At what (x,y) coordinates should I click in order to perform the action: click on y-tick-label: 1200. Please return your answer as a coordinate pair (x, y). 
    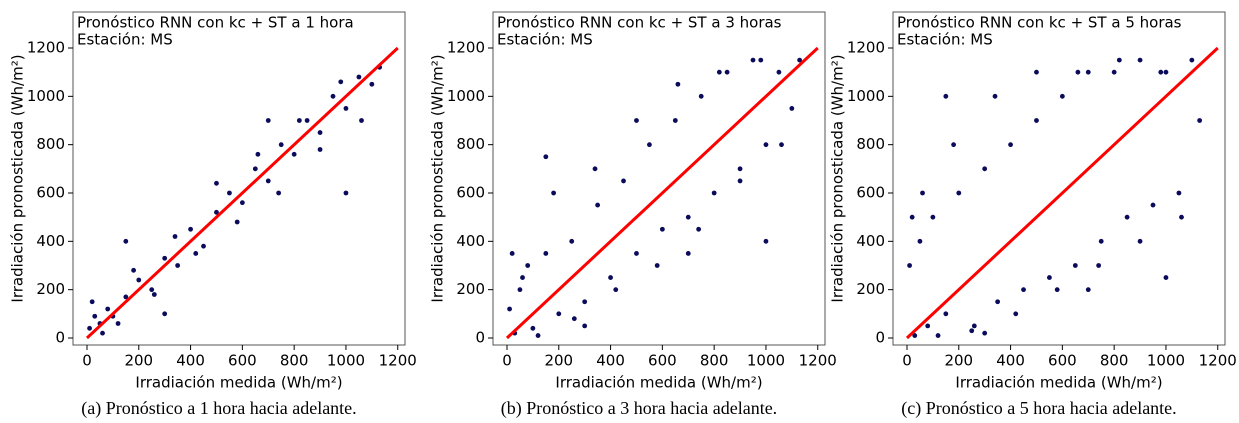
    Looking at the image, I should click on (866, 48).